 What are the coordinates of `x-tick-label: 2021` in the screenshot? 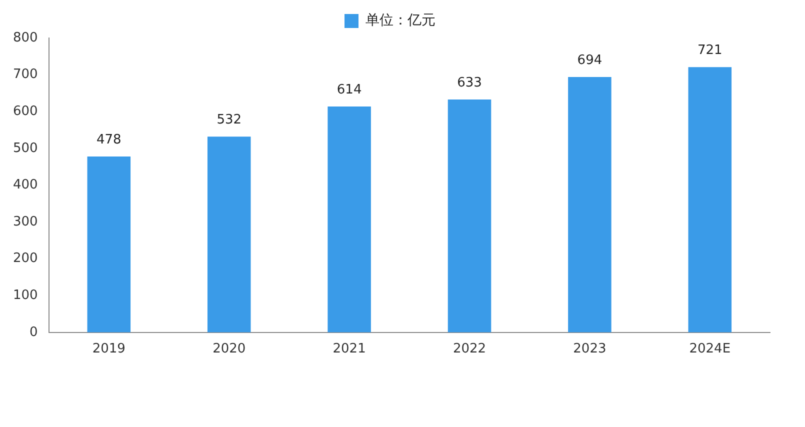 It's located at (349, 349).